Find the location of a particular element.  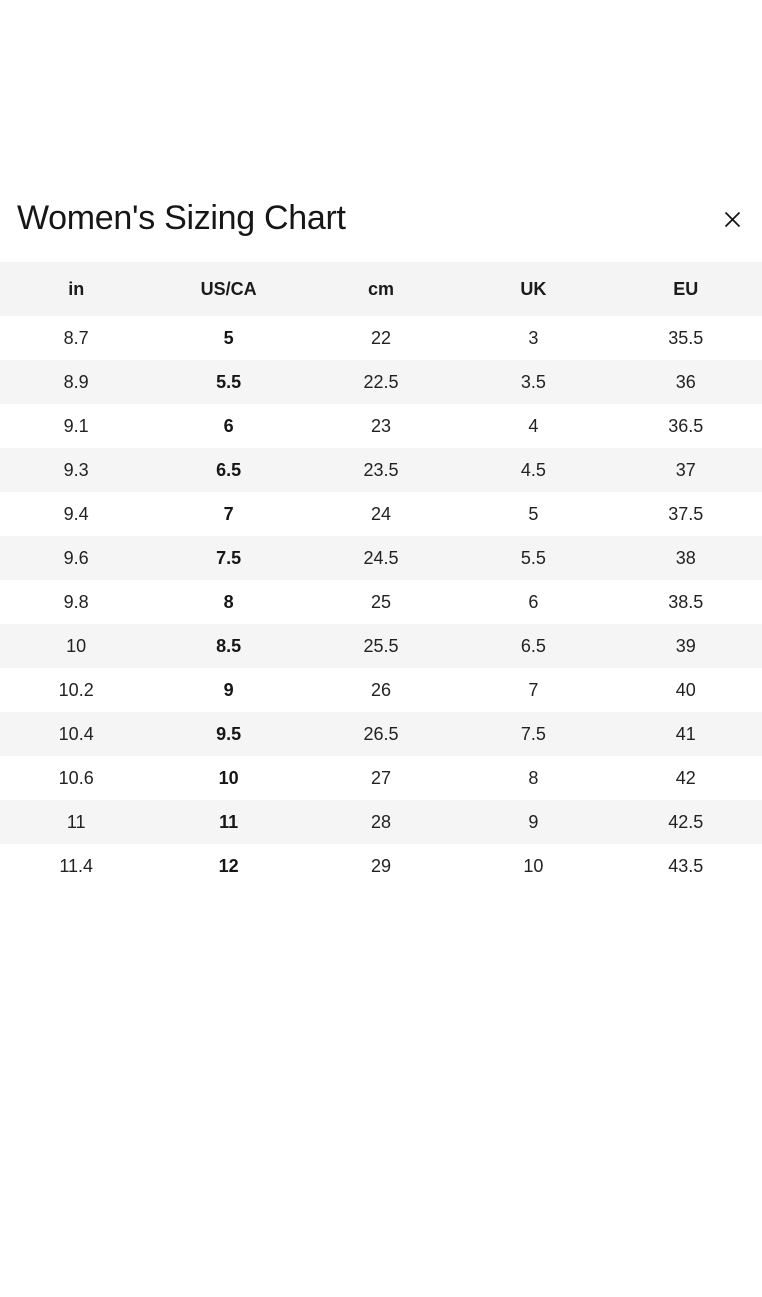

table-cell: 38.5 is located at coordinates (686, 601).